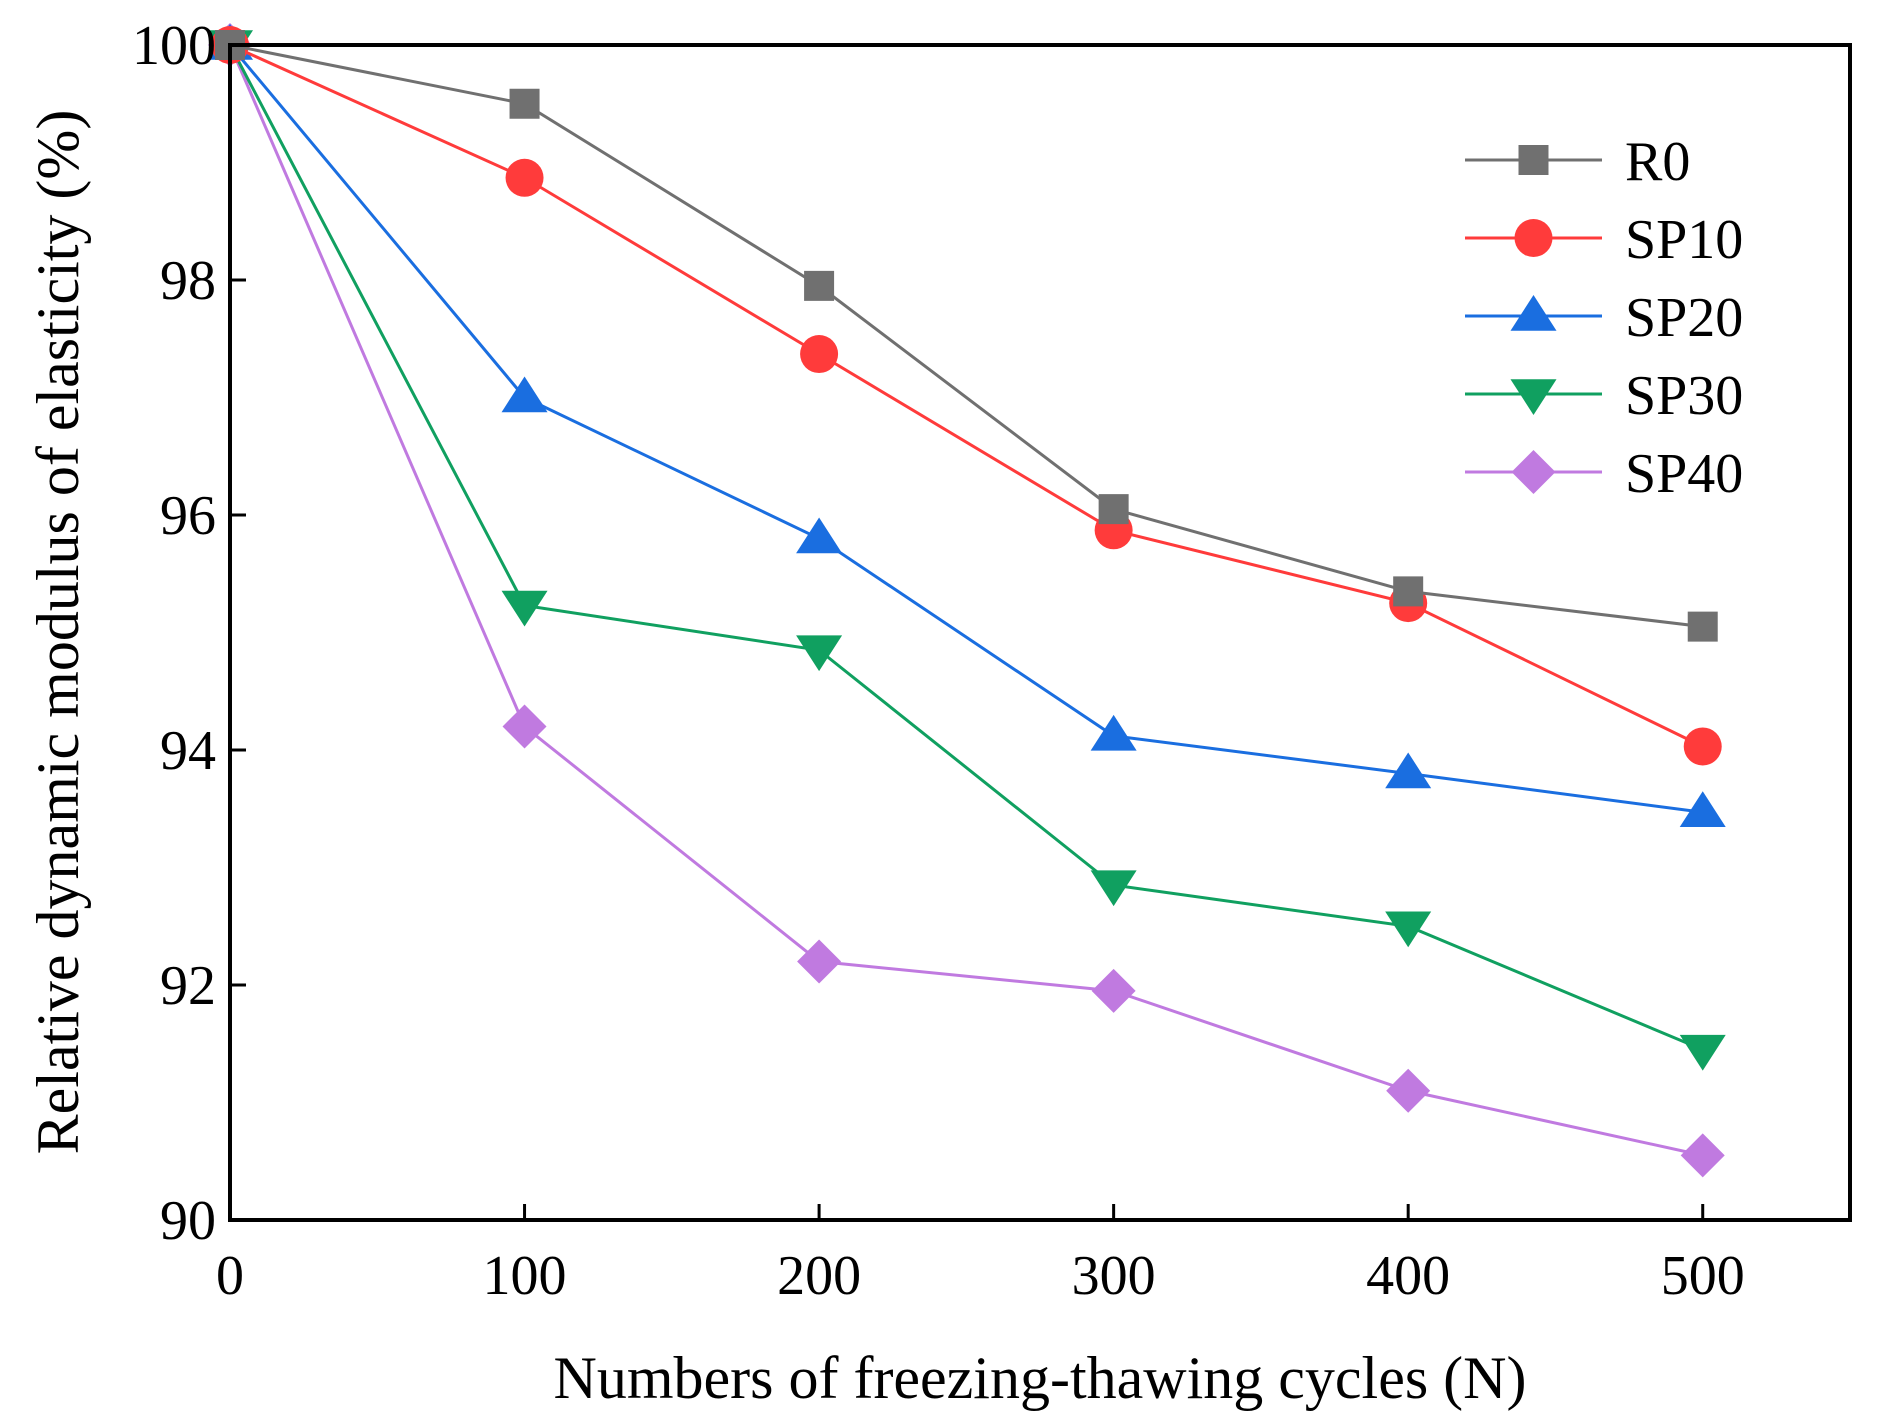 The image size is (1877, 1424). What do you see at coordinates (1533, 472) in the screenshot?
I see `legend-marker-sp40` at bounding box center [1533, 472].